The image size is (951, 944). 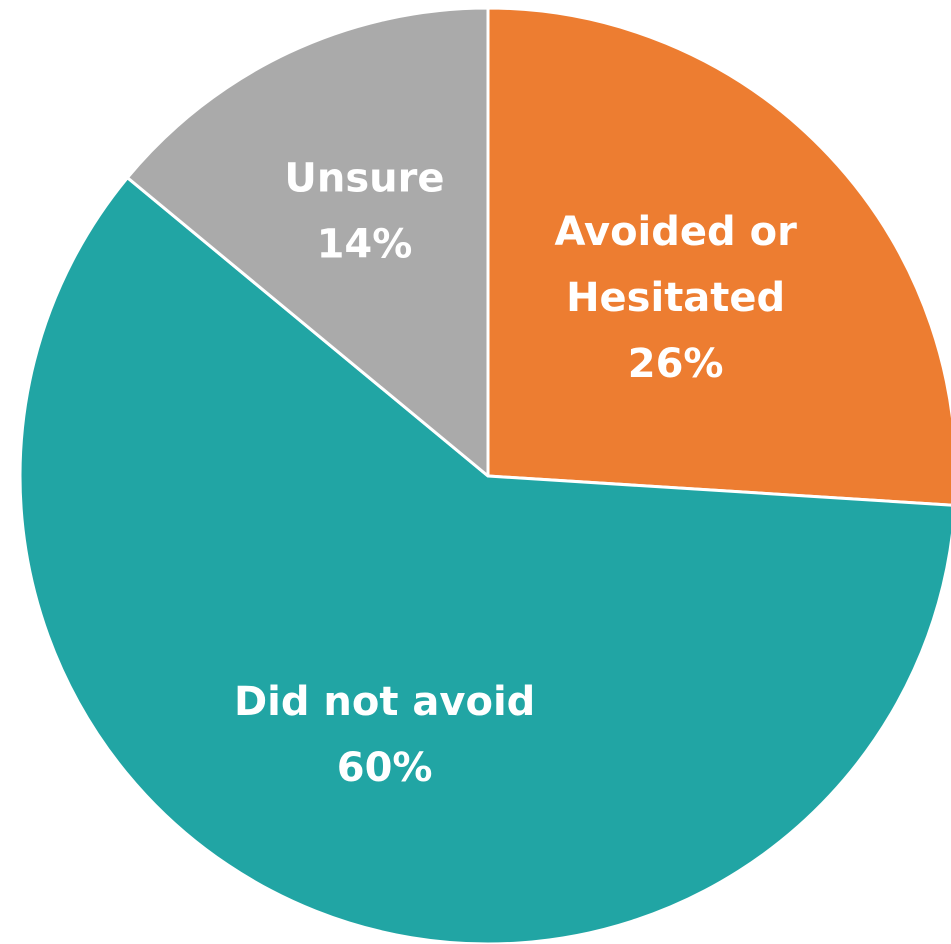 What do you see at coordinates (385, 768) in the screenshot?
I see `slice-value-label-1: 60%` at bounding box center [385, 768].